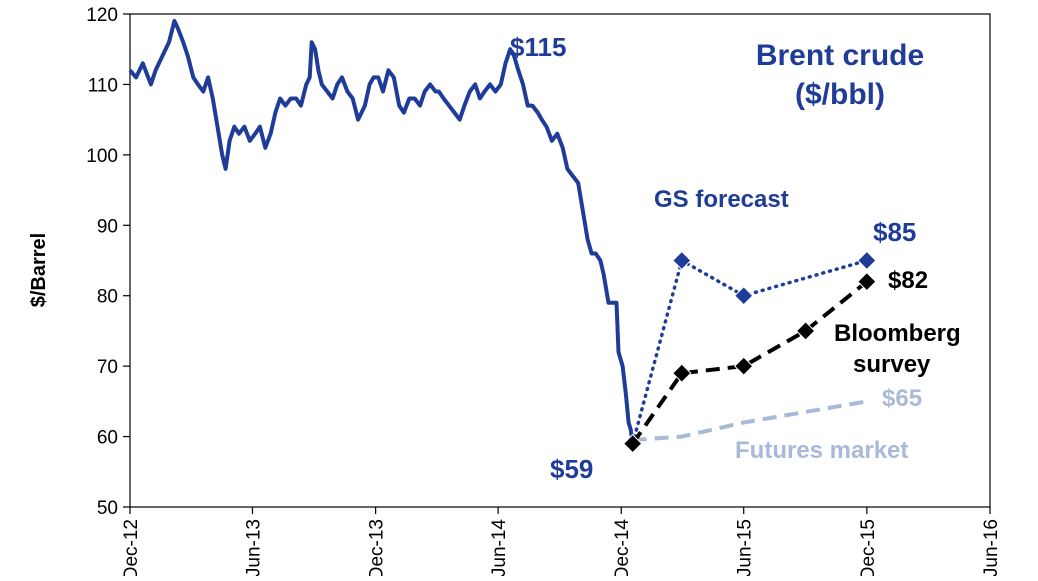 The height and width of the screenshot is (581, 1038). I want to click on markers-layer, so click(749, 352).